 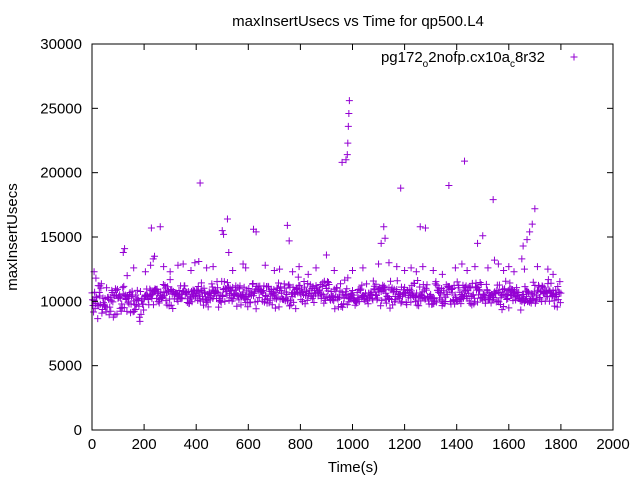 What do you see at coordinates (78, 430) in the screenshot?
I see `y-tick-label: 0` at bounding box center [78, 430].